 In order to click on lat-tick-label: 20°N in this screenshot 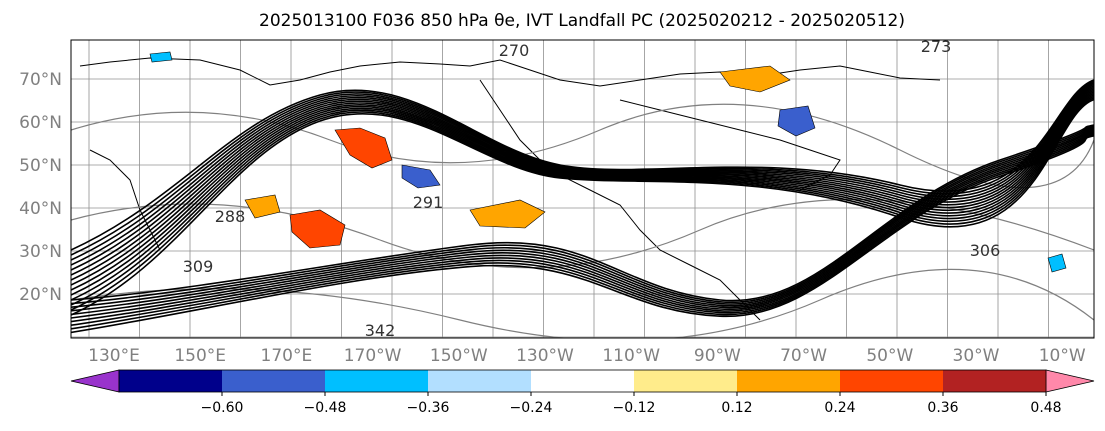, I will do `click(40, 295)`.